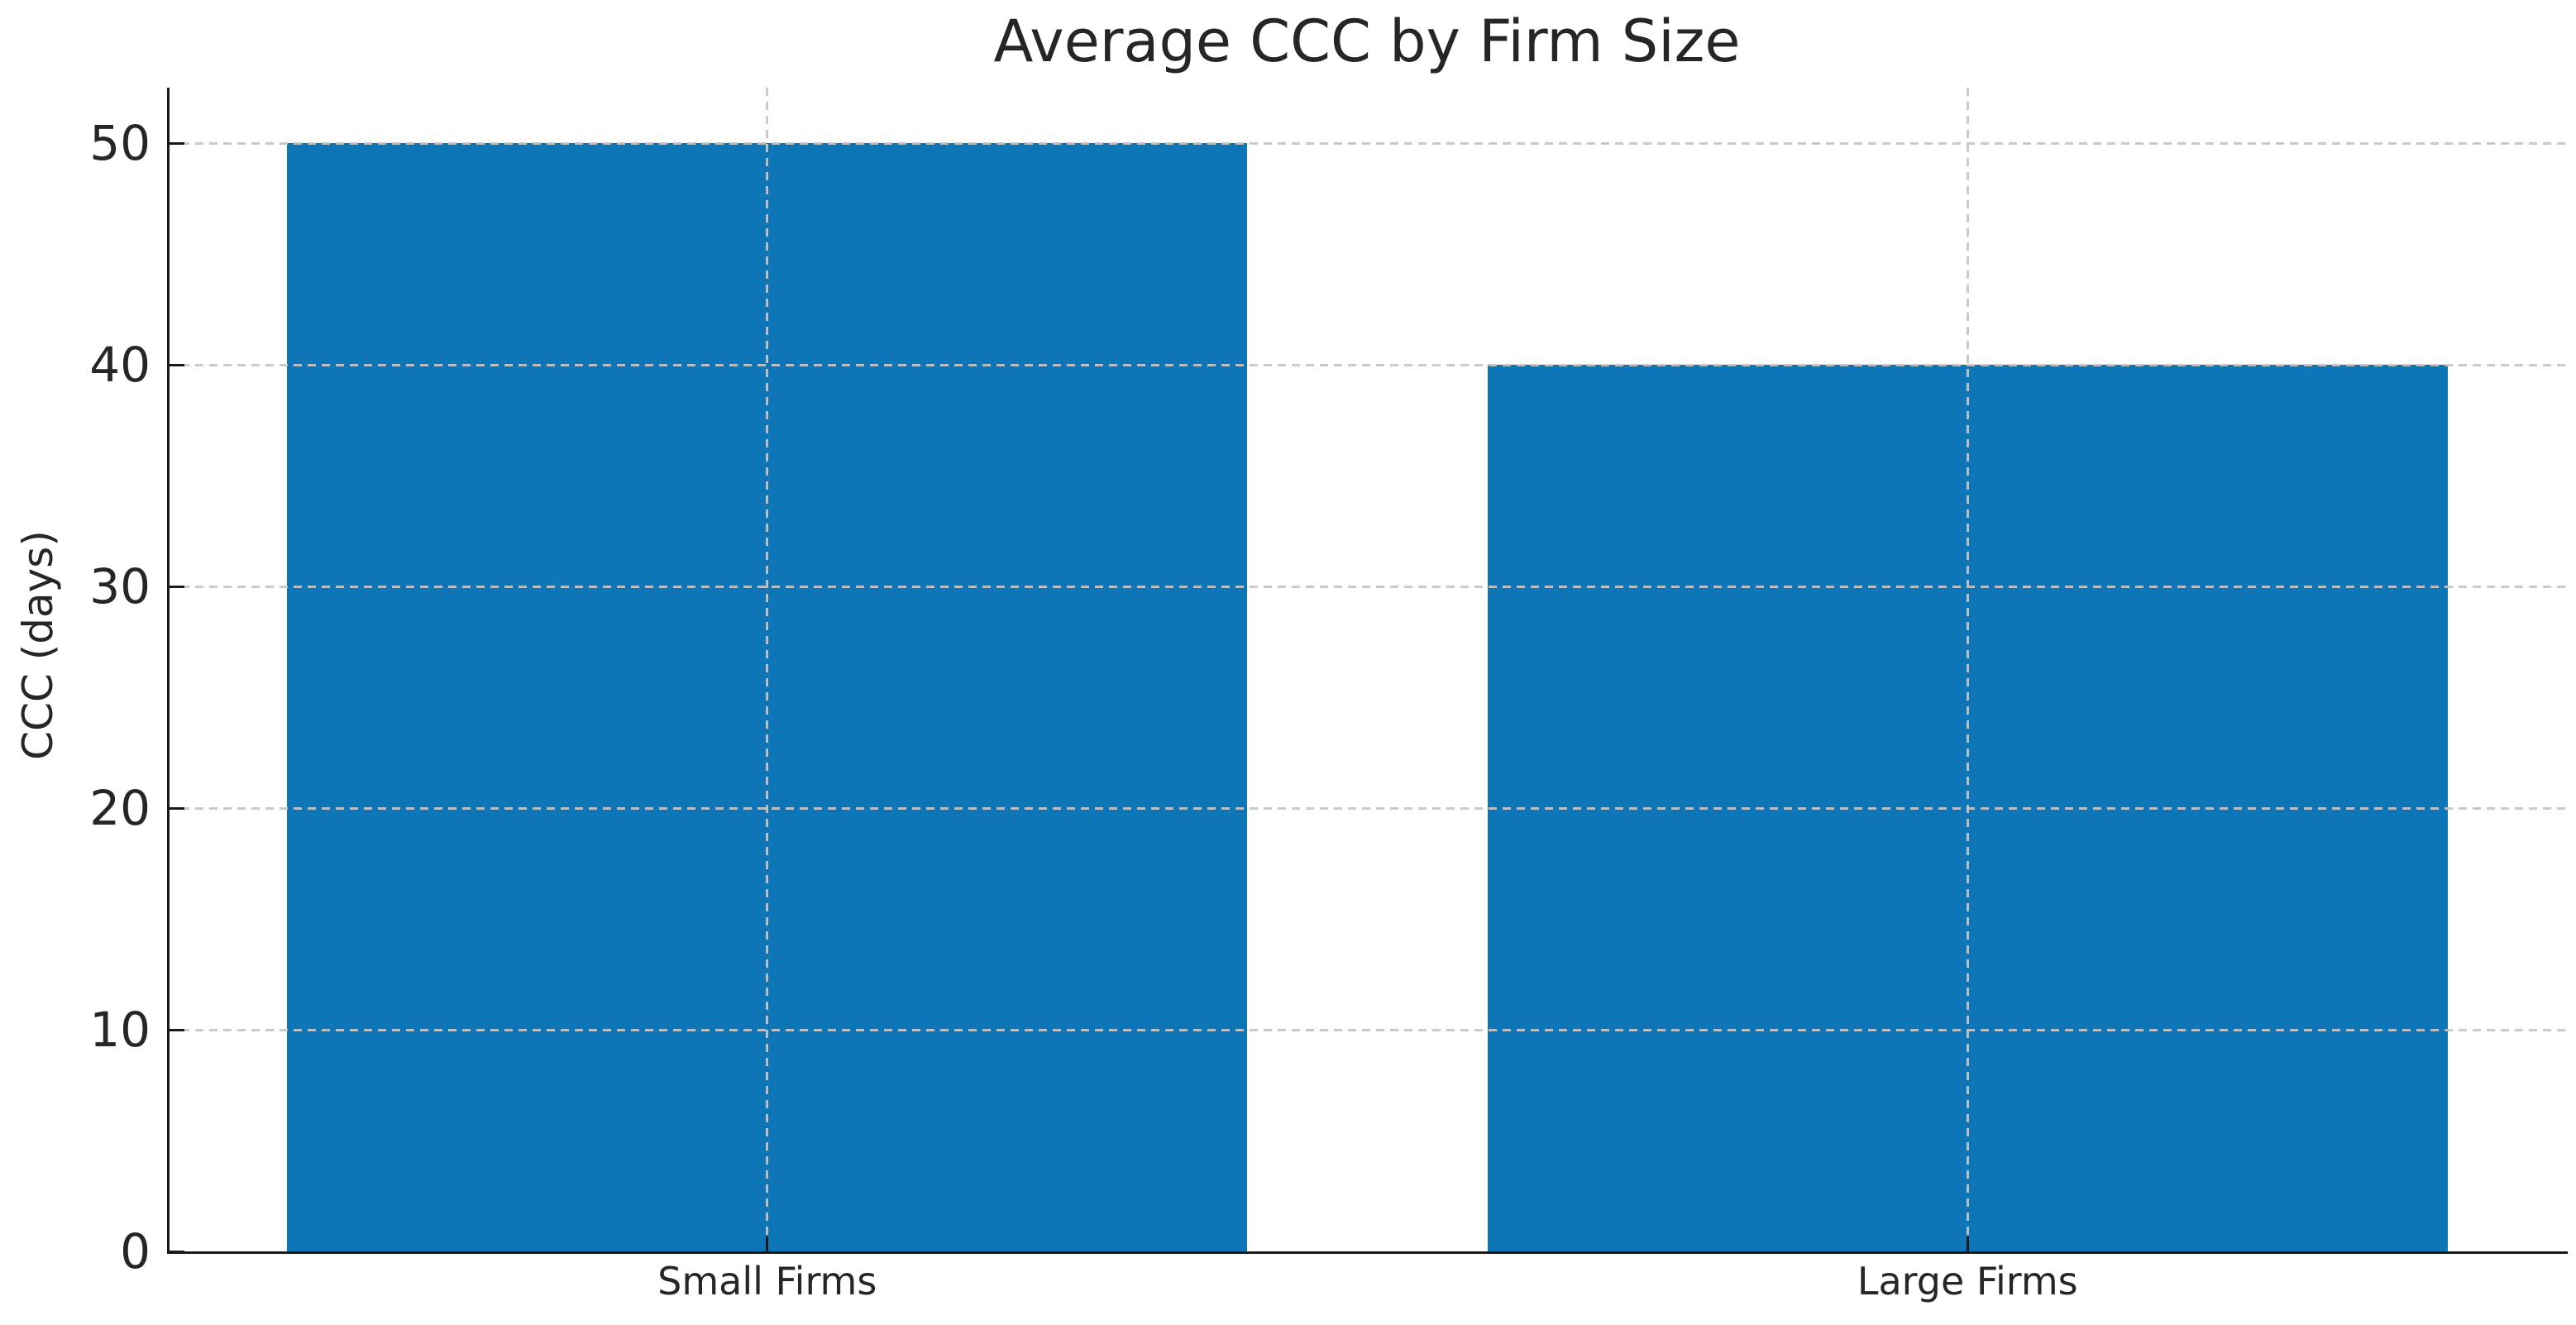 This screenshot has width=2576, height=1325. Describe the element at coordinates (120, 365) in the screenshot. I see `y-tick-label-40: 40` at that location.